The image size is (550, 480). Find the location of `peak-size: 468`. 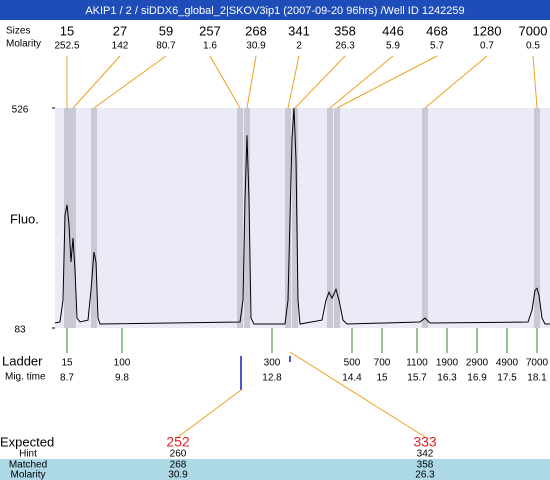

peak-size: 468 is located at coordinates (437, 30).